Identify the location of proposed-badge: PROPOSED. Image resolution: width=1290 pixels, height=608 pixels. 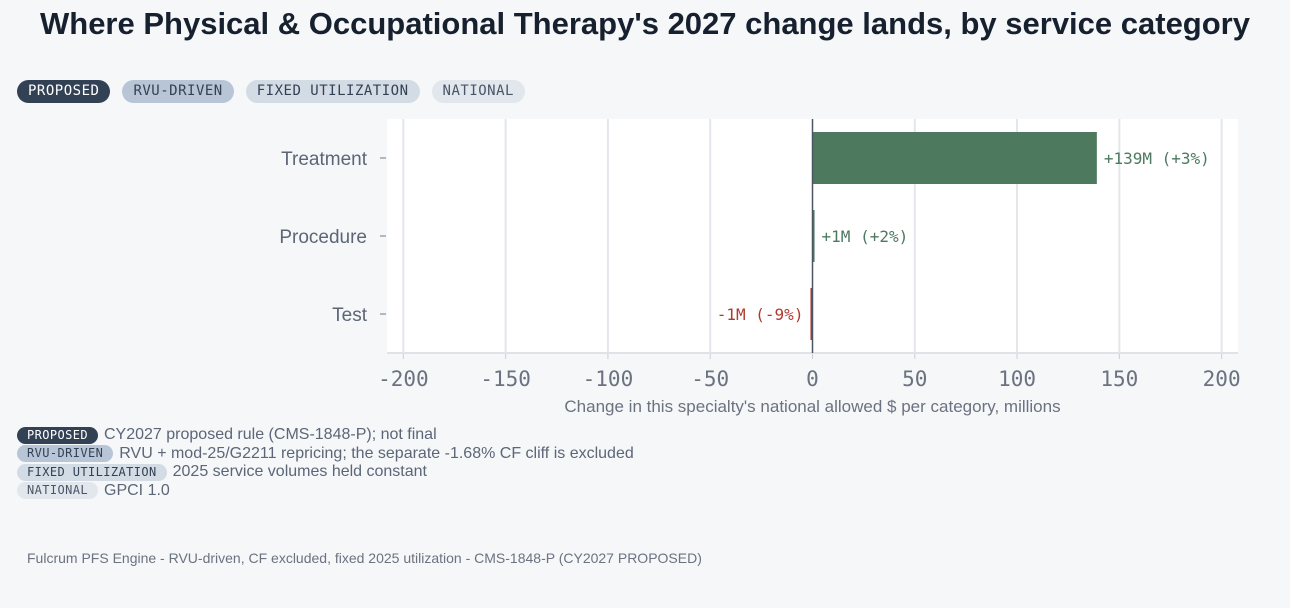
(64, 91).